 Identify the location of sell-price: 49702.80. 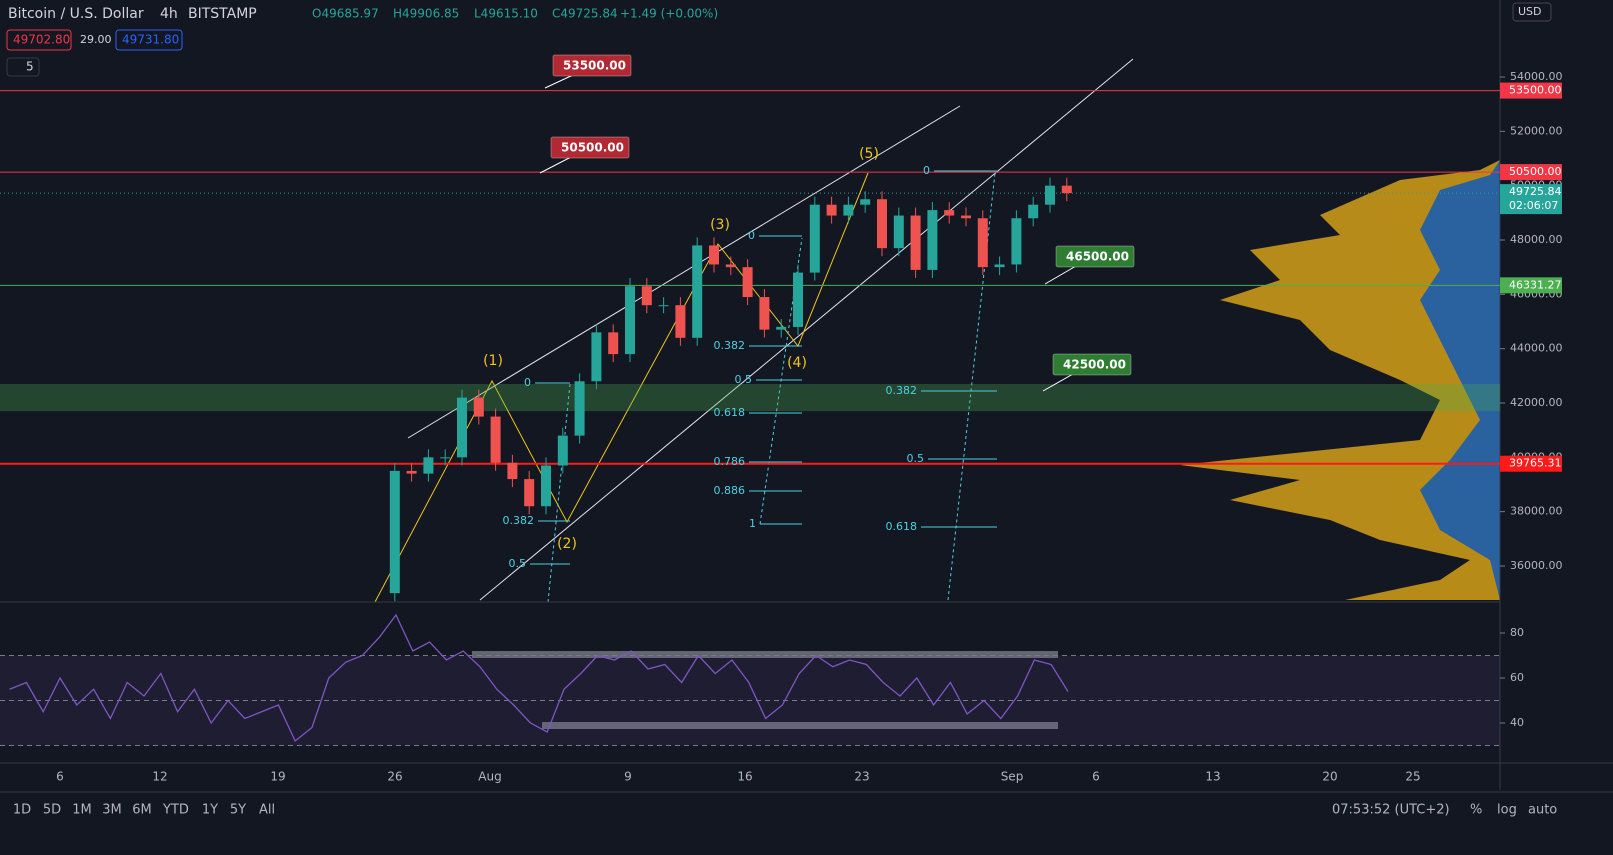
(41, 40).